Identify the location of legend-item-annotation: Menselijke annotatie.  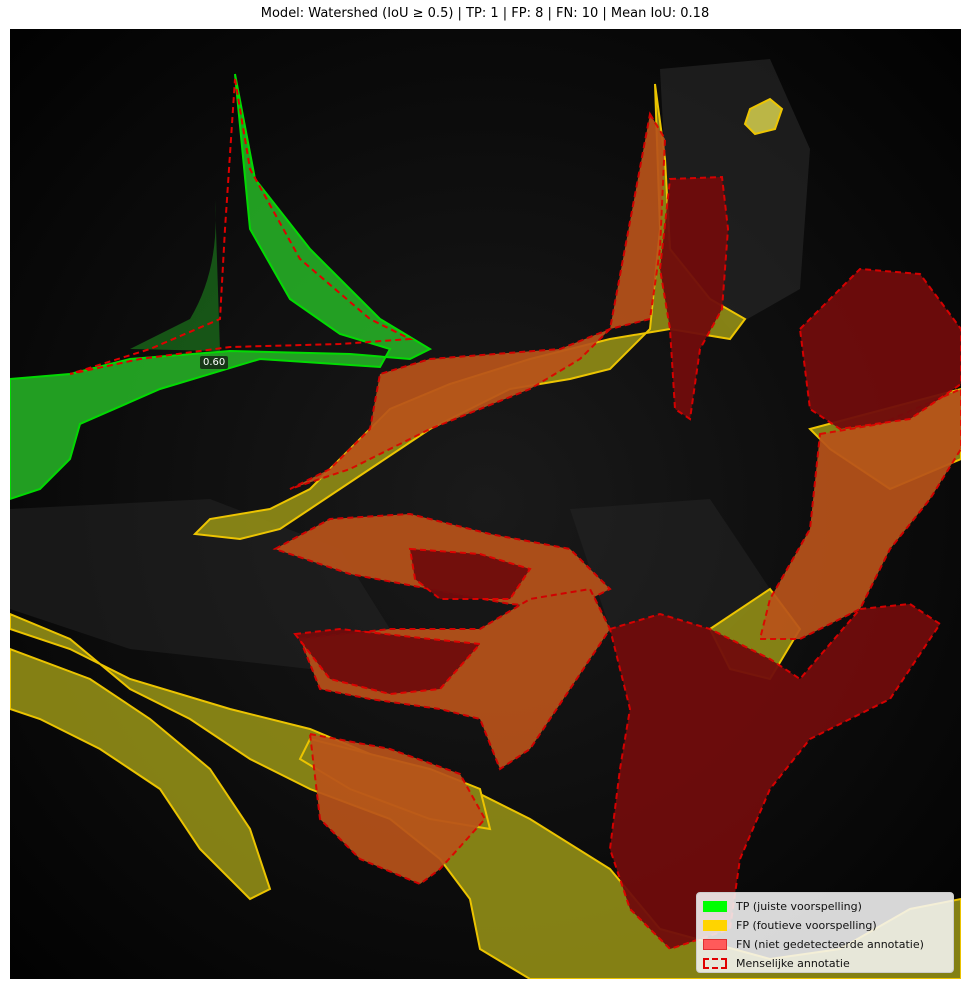
(825, 963).